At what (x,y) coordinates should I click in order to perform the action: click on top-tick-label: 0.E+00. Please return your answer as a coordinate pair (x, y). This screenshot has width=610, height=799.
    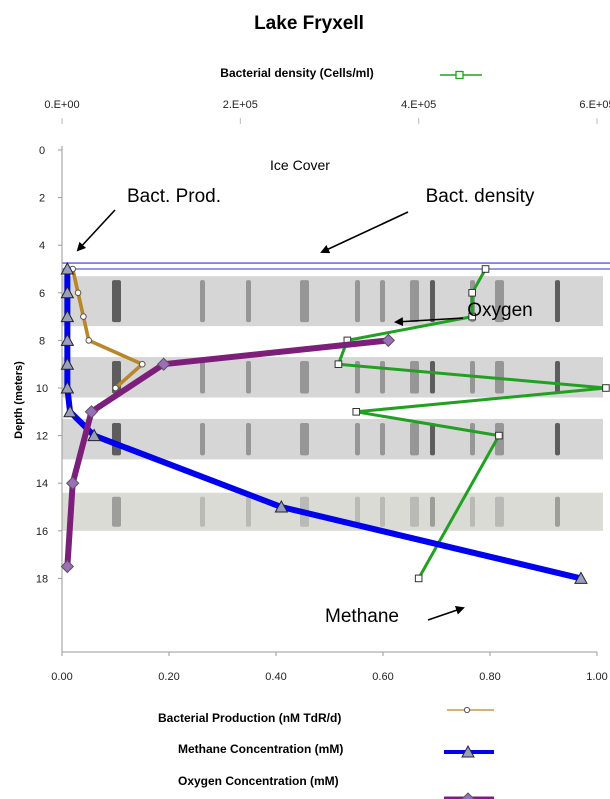
    Looking at the image, I should click on (61, 105).